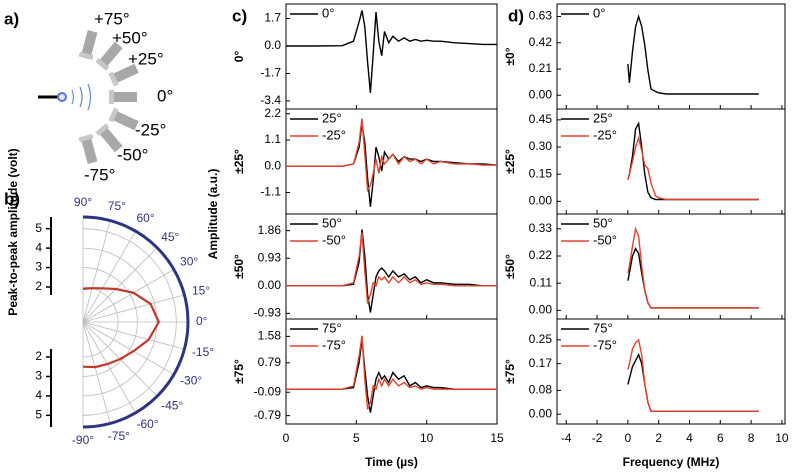 Image resolution: width=794 pixels, height=474 pixels. Describe the element at coordinates (268, 391) in the screenshot. I see `y-tick-label: -0.09` at that location.